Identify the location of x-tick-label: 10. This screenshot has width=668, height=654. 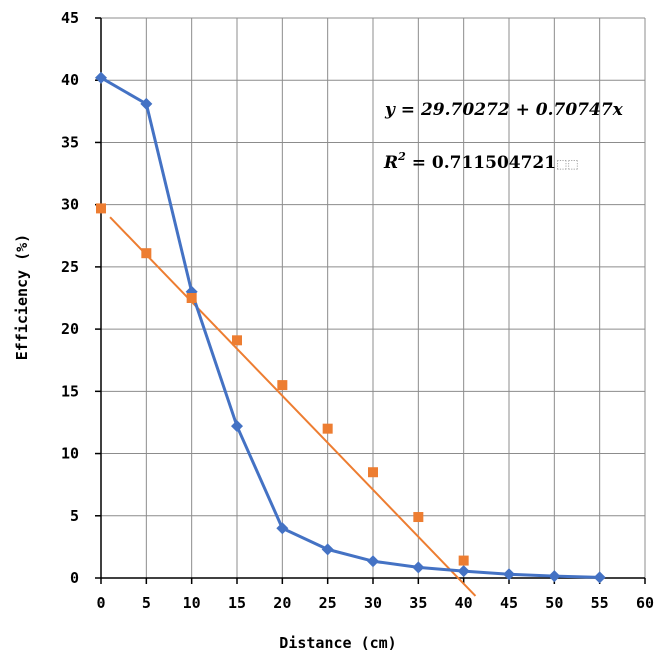
(192, 603).